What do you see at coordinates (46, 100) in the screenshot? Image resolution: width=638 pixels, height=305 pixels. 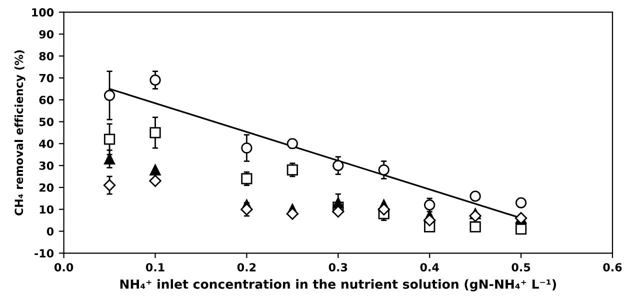 I see `y-tick-label: 60` at bounding box center [46, 100].